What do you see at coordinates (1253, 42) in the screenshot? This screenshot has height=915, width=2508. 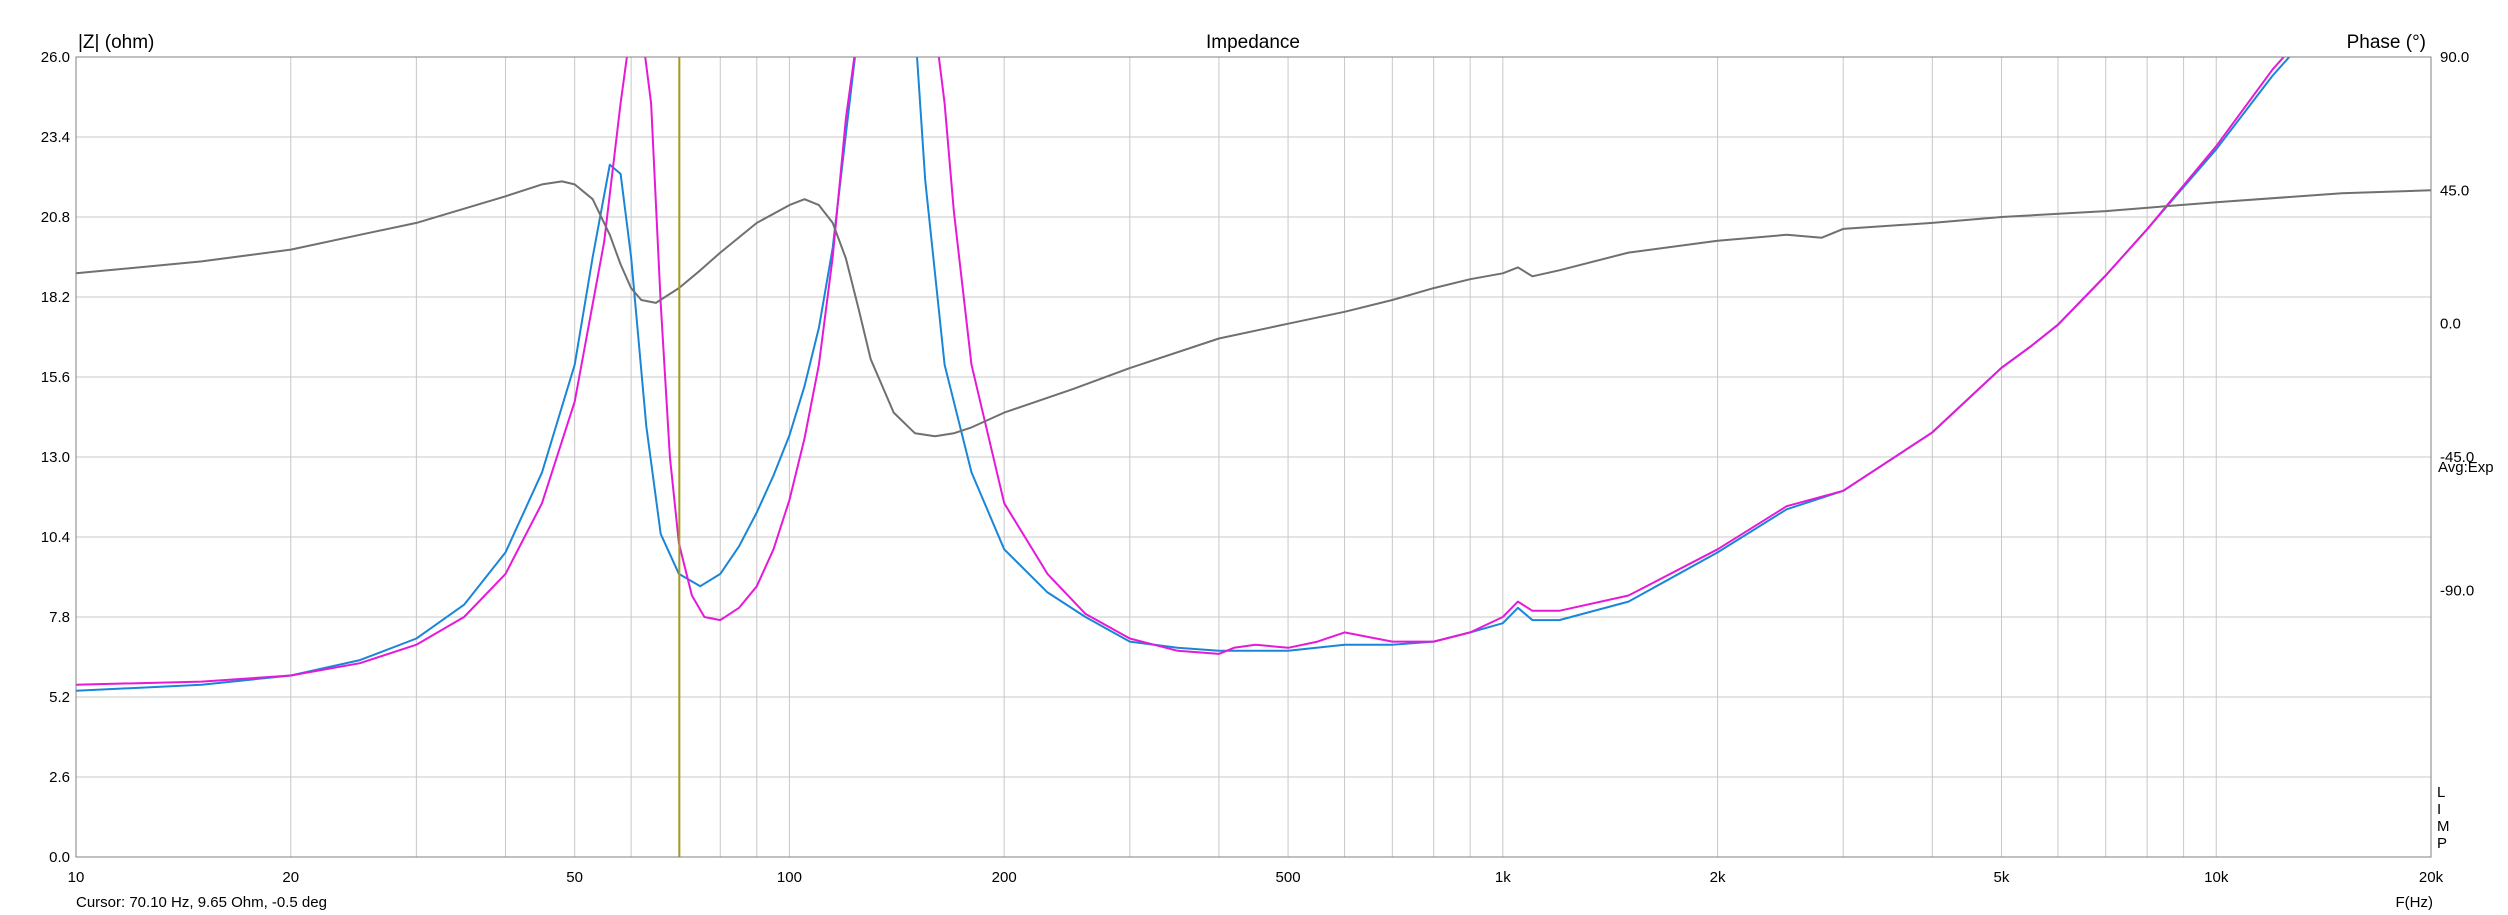 I see `chart-title: Impedance` at bounding box center [1253, 42].